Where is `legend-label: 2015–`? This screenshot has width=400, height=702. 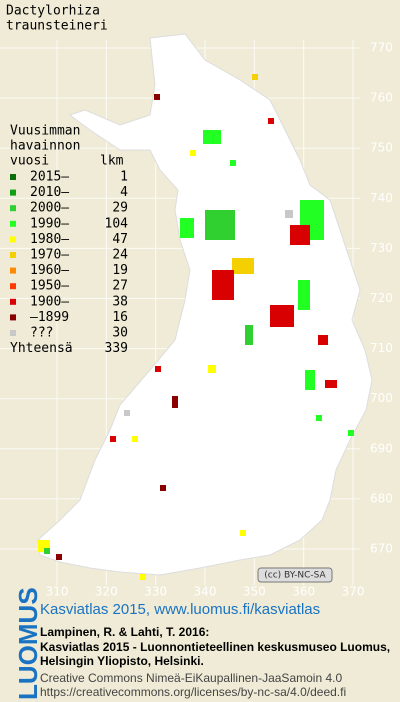
legend-label: 2015– is located at coordinates (49, 177).